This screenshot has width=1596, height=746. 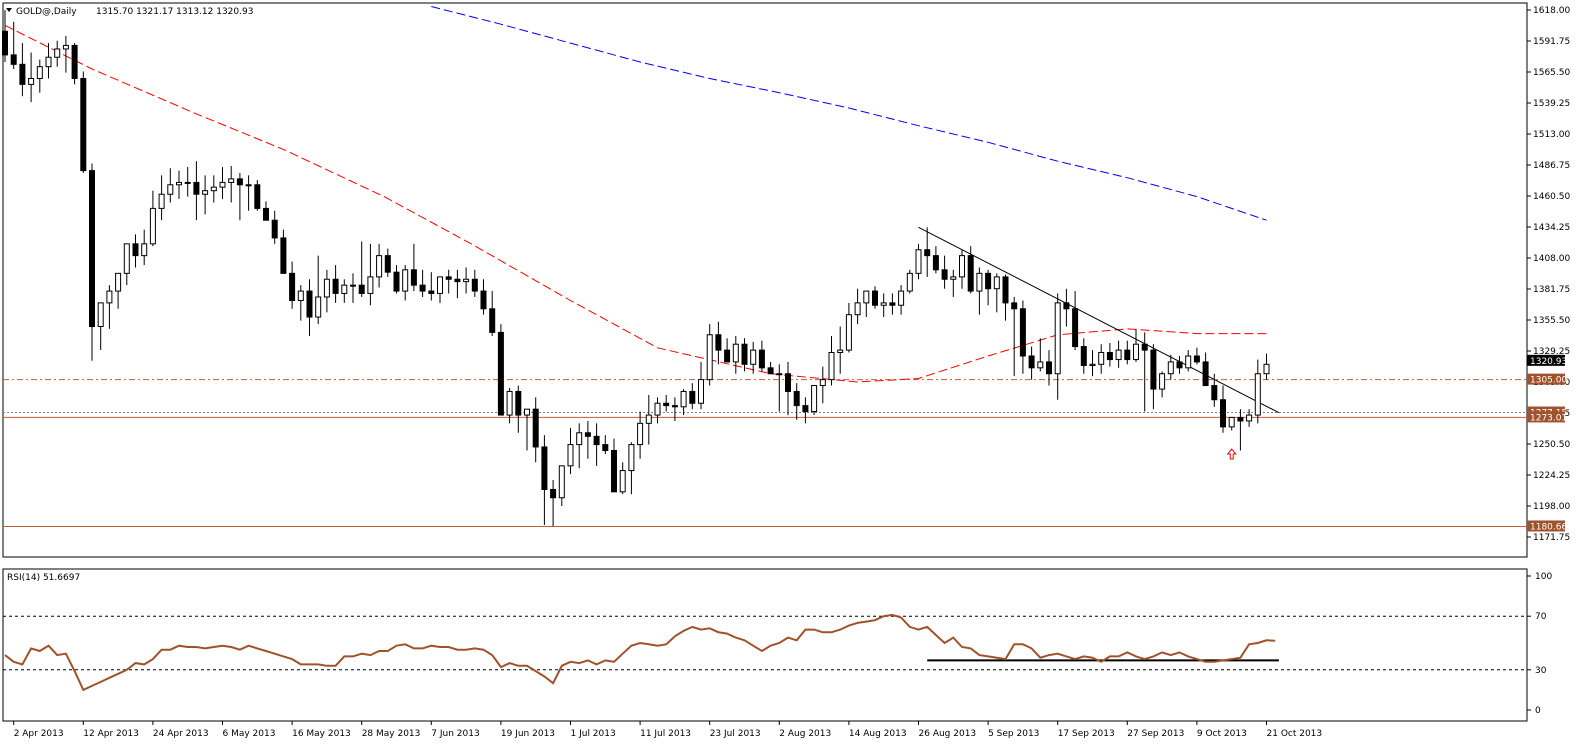 I want to click on rsi-label: RSI(14) 51.6697, so click(x=43, y=578).